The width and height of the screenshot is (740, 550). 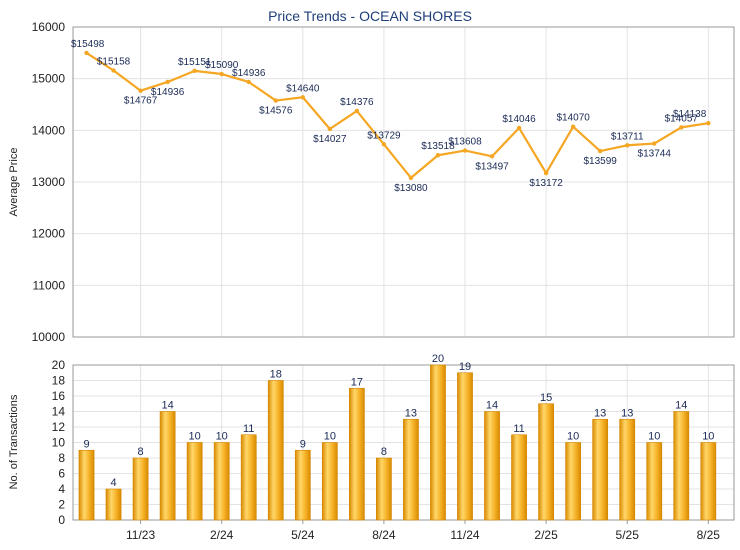 What do you see at coordinates (49, 27) in the screenshot?
I see `price-tick-label: 16000` at bounding box center [49, 27].